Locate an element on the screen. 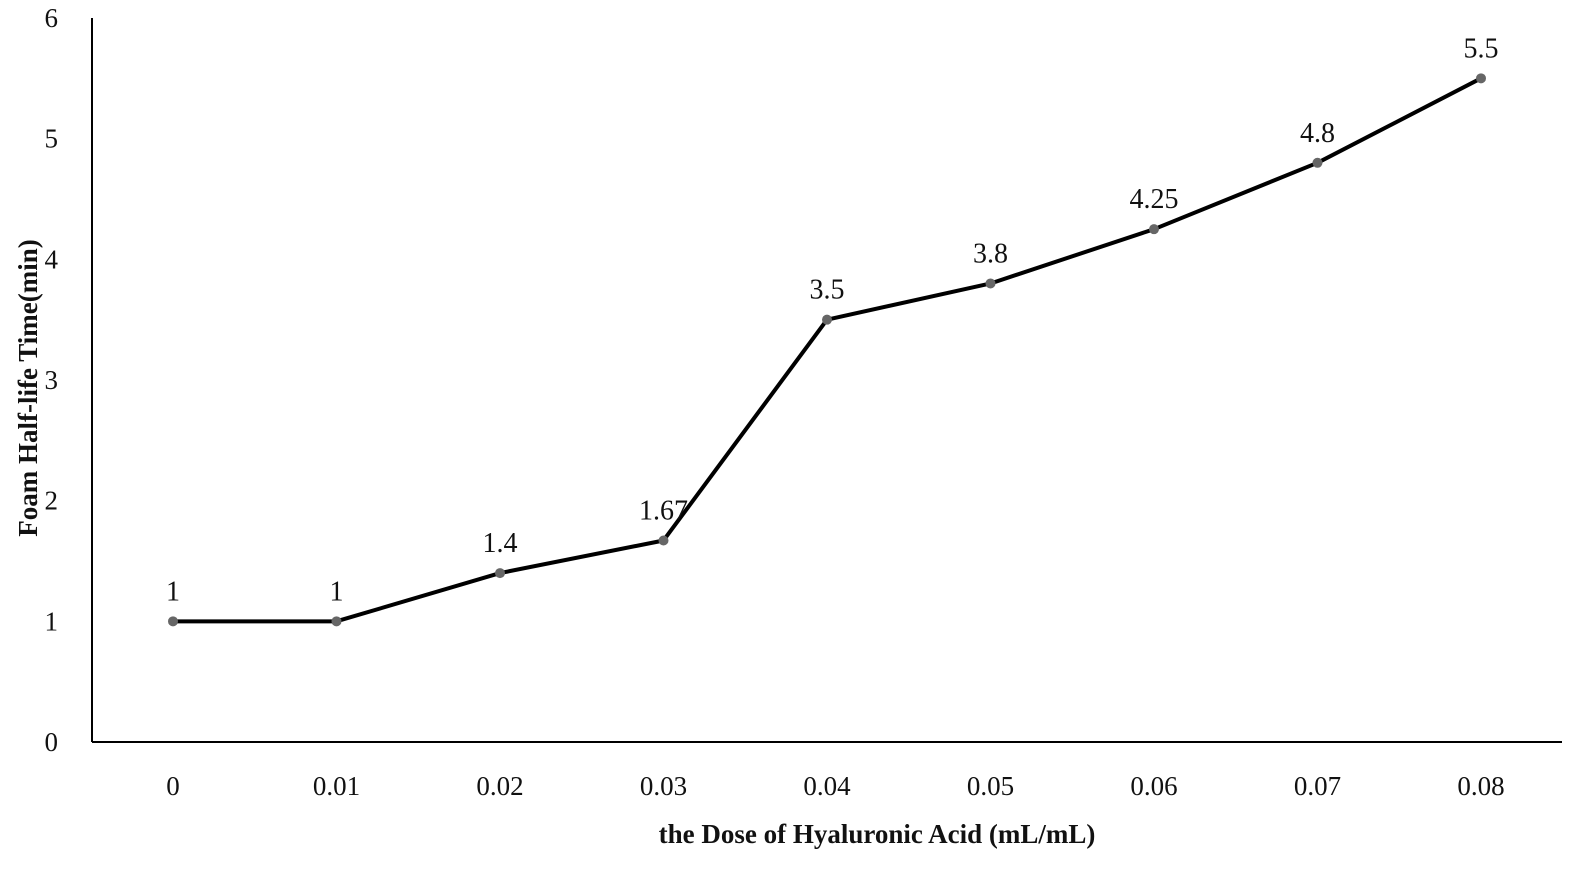 Image resolution: width=1595 pixels, height=870 pixels. x-tick-label: 0.01 is located at coordinates (336, 786).